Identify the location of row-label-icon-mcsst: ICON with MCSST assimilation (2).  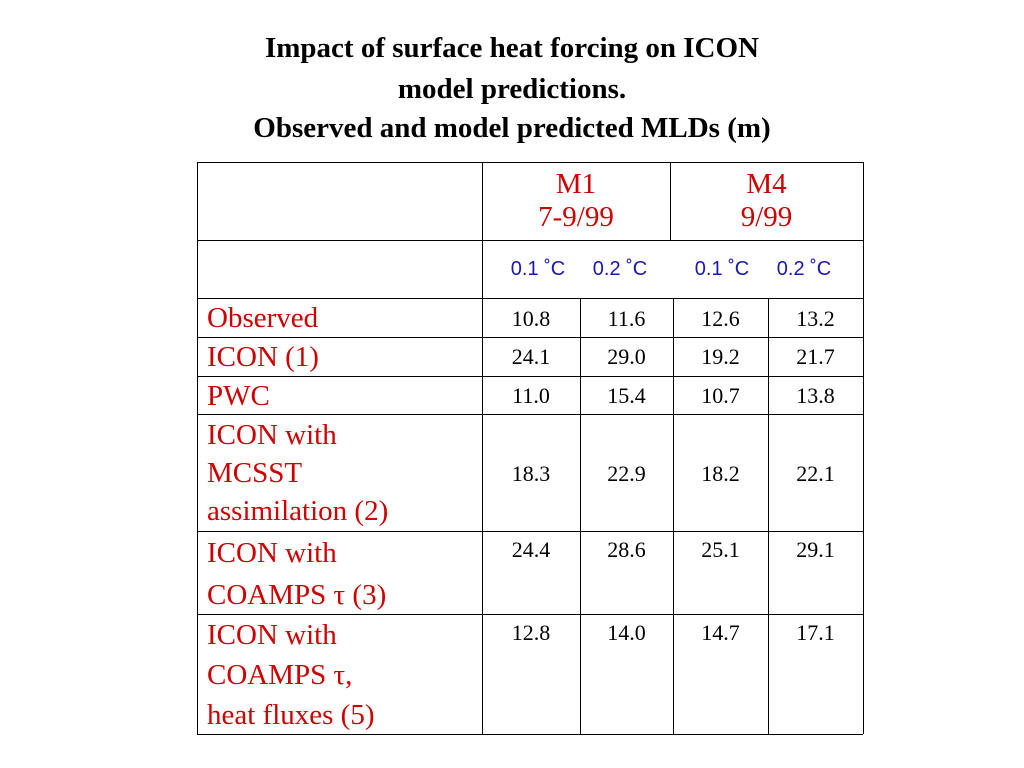
(298, 473).